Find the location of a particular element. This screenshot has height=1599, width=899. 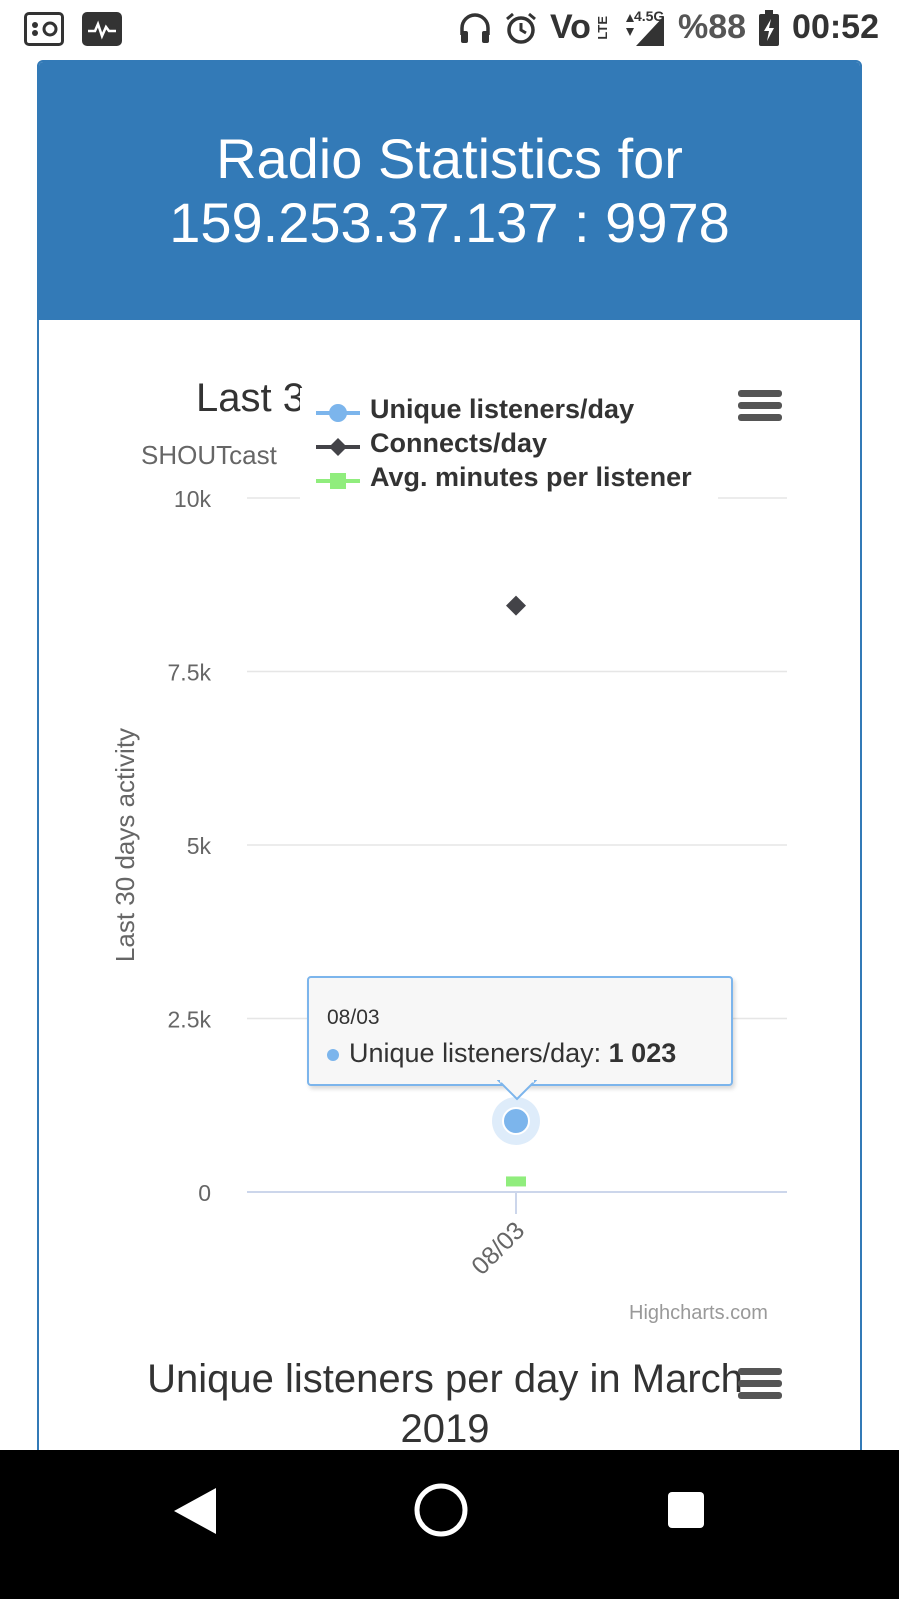

y-tick-label: 2.5k is located at coordinates (190, 1020).